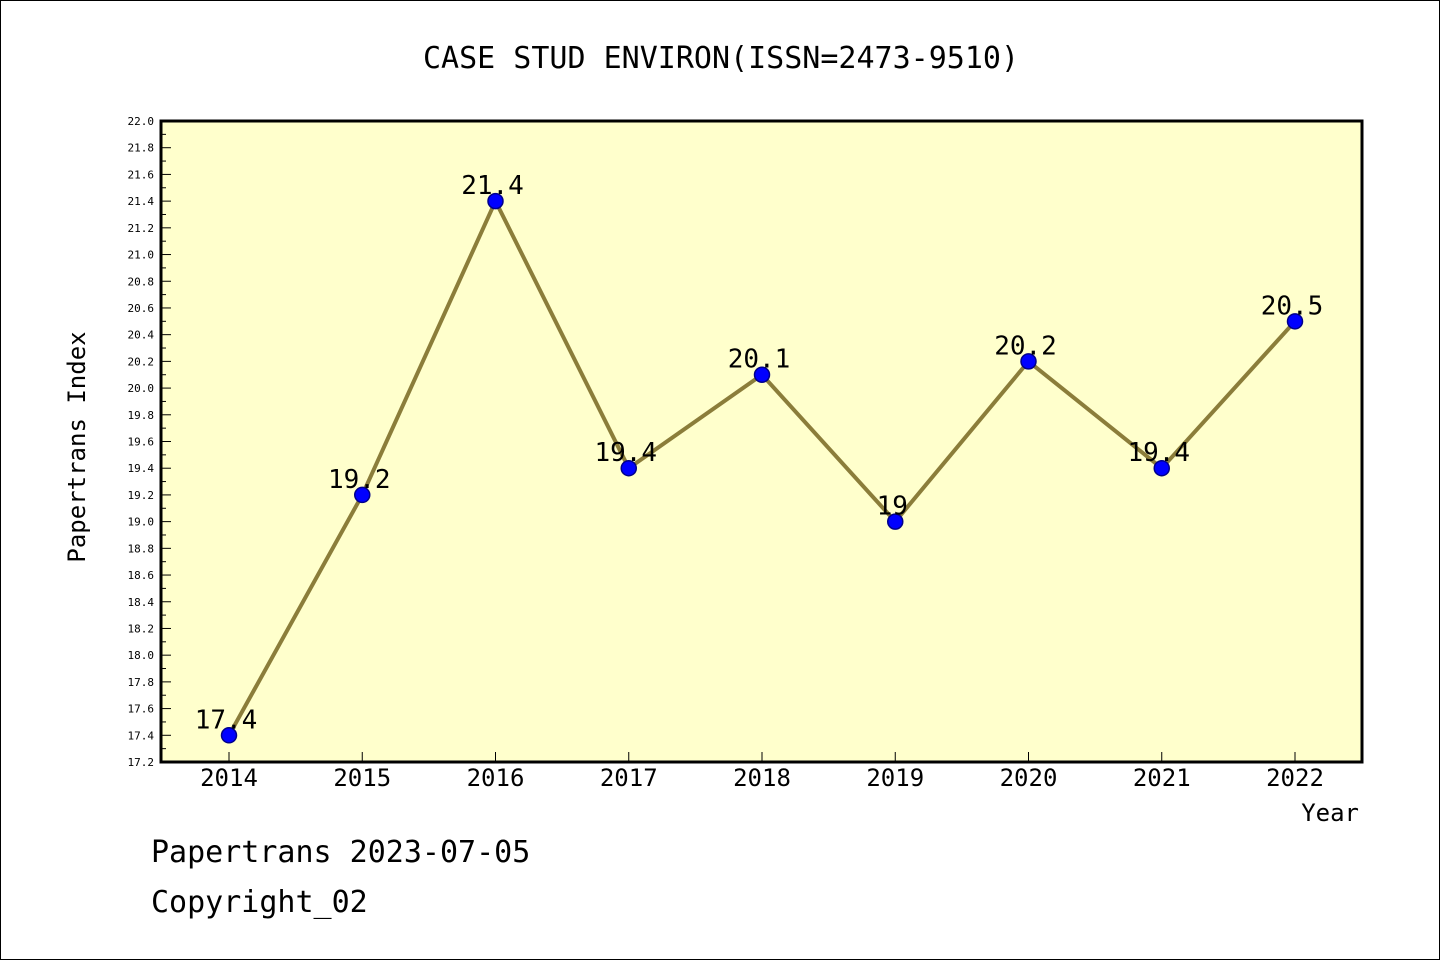 This screenshot has width=1440, height=961. What do you see at coordinates (359, 480) in the screenshot?
I see `data-label: 19.2` at bounding box center [359, 480].